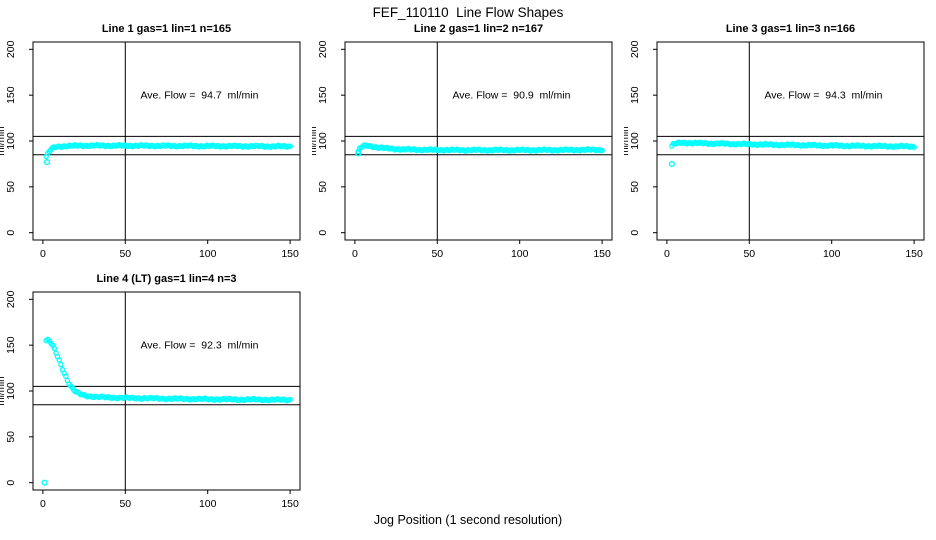 This screenshot has height=540, width=936. Describe the element at coordinates (166, 29) in the screenshot. I see `panel-line-1-title: Line 1 gas=1 lin=1 n=165` at that location.